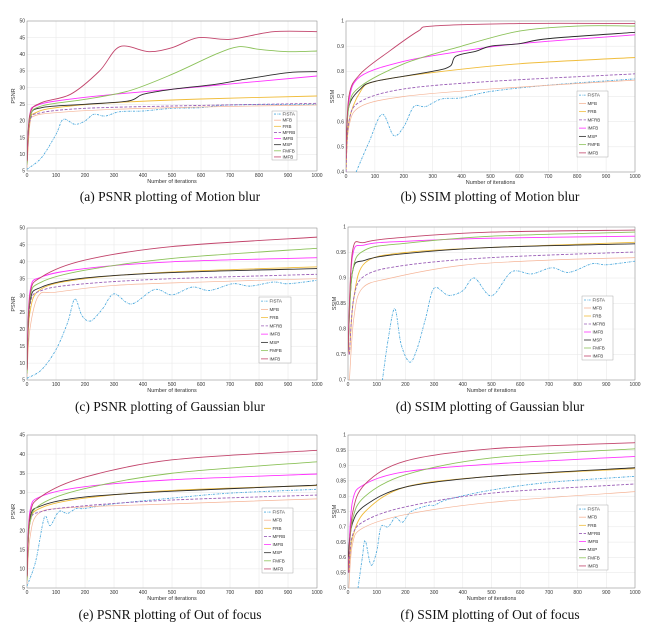 The width and height of the screenshot is (662, 632). Describe the element at coordinates (259, 176) in the screenshot. I see `x-tick-label: 800` at that location.